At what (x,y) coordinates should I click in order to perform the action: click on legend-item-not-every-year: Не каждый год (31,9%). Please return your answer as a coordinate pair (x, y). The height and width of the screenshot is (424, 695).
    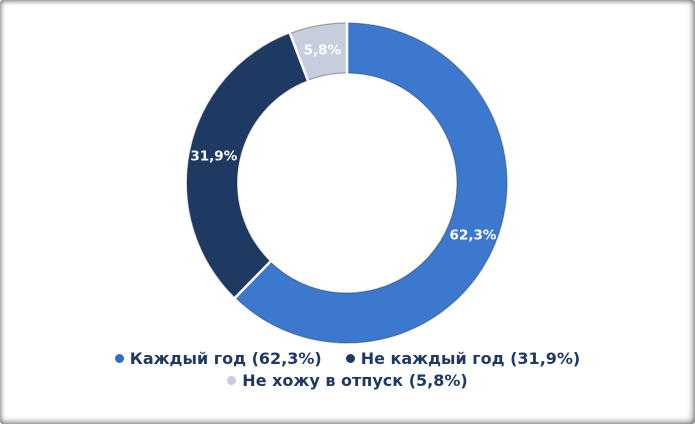
    Looking at the image, I should click on (463, 358).